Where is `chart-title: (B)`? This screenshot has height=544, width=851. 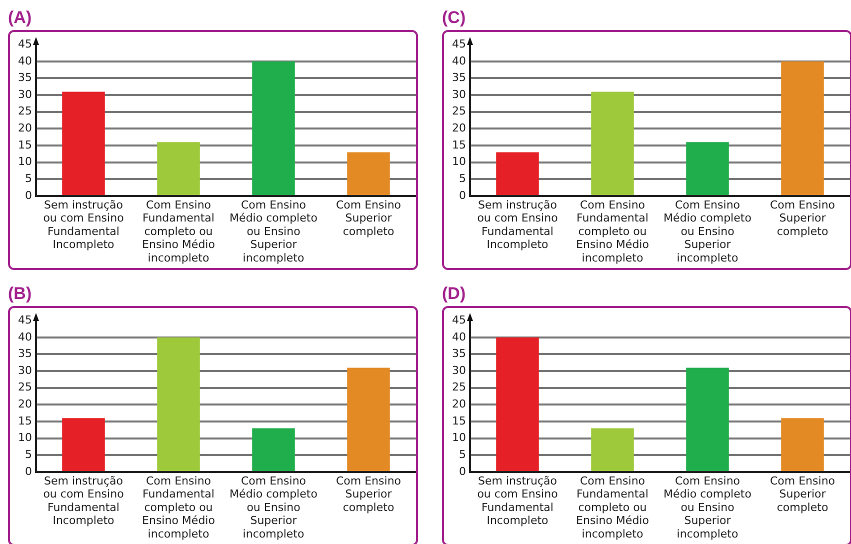
chart-title: (B) is located at coordinates (20, 294).